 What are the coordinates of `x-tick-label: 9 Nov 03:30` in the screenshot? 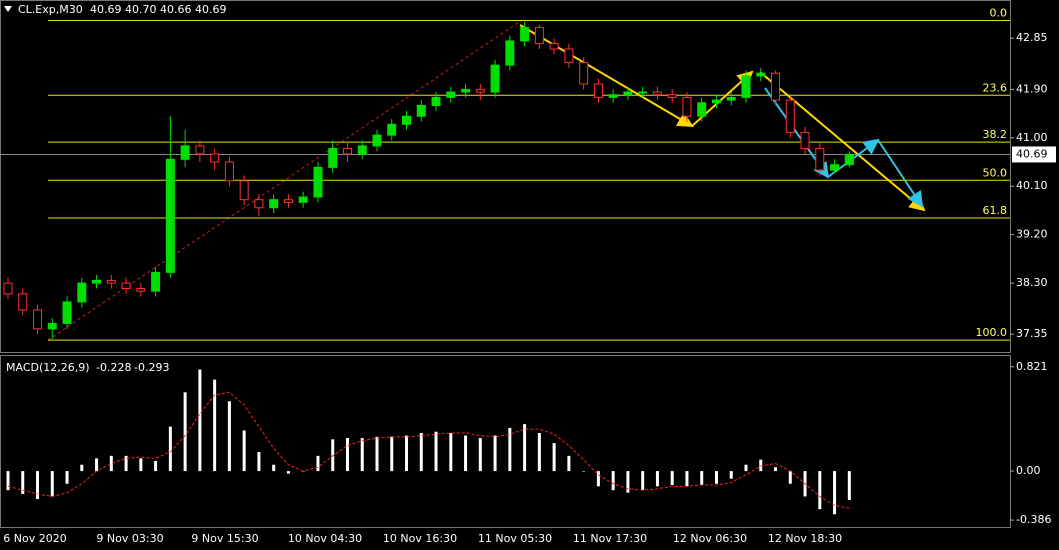 It's located at (129, 538).